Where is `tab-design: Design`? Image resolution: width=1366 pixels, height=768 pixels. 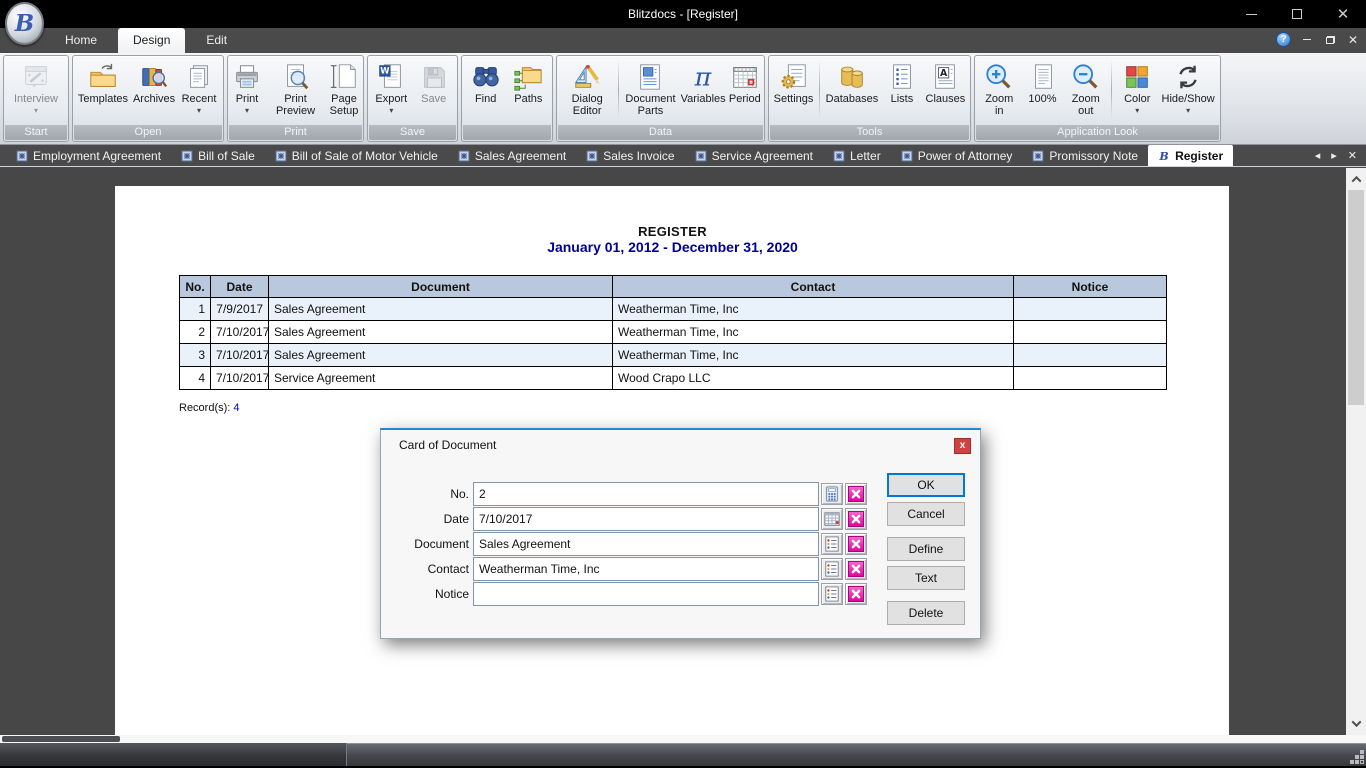
tab-design: Design is located at coordinates (152, 40).